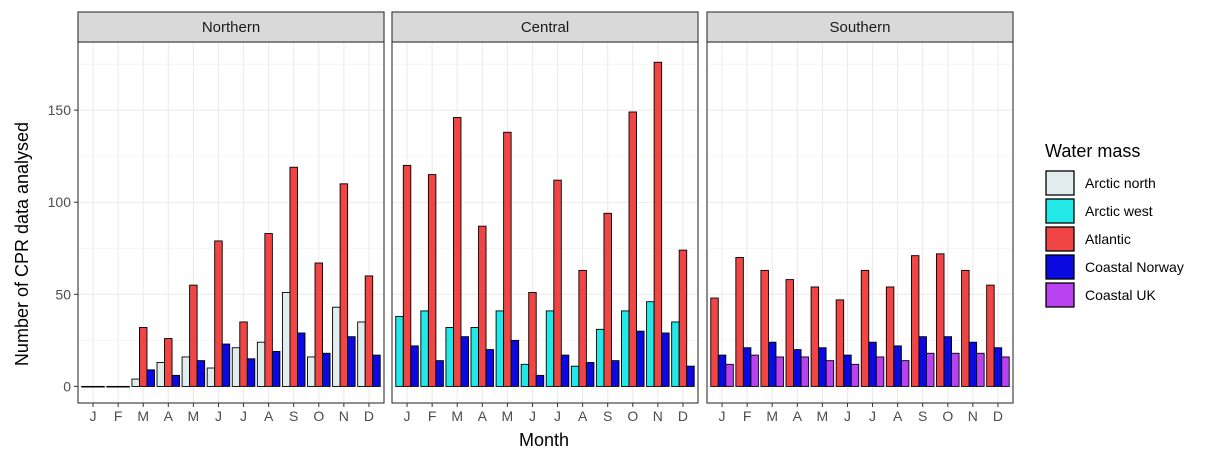 The image size is (1208, 449). What do you see at coordinates (1108, 239) in the screenshot?
I see `legend-label: Atlantic` at bounding box center [1108, 239].